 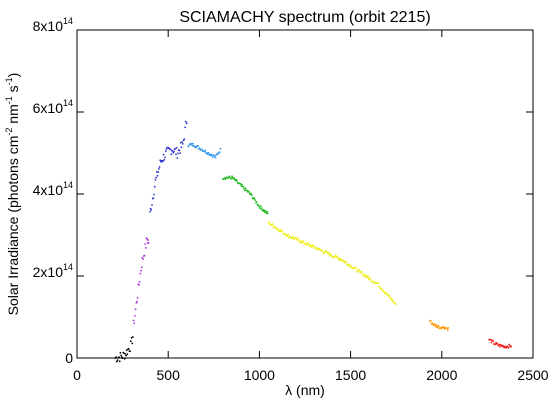 What do you see at coordinates (350, 375) in the screenshot?
I see `x-tick-label: 1500` at bounding box center [350, 375].